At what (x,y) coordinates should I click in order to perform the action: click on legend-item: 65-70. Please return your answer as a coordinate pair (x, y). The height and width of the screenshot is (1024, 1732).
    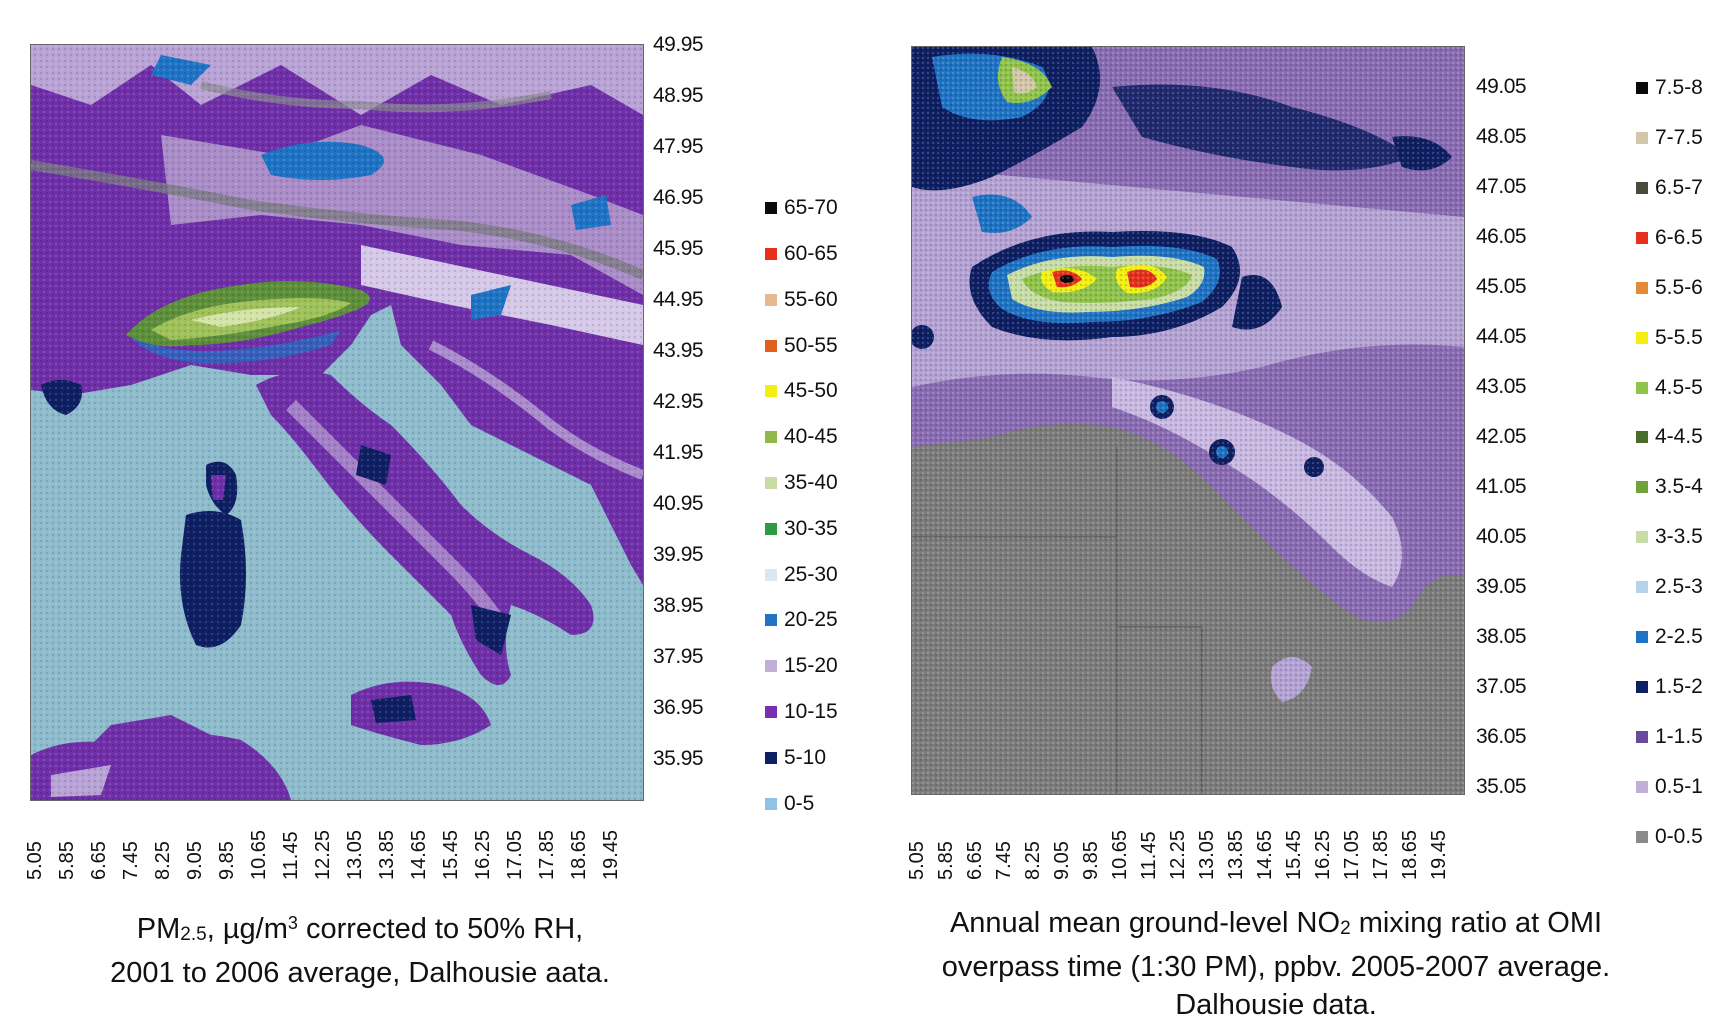
    Looking at the image, I should click on (801, 208).